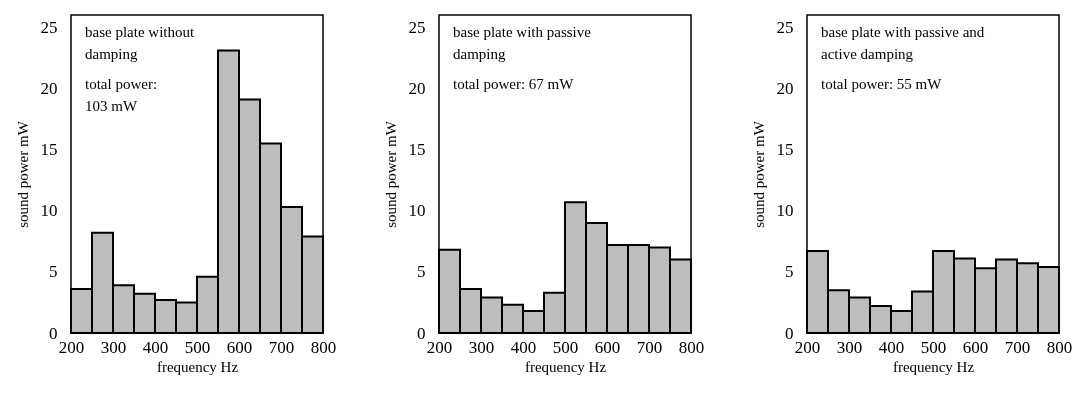 The image size is (1075, 403). I want to click on annotation: base plate with passive and active damping, so click(903, 43).